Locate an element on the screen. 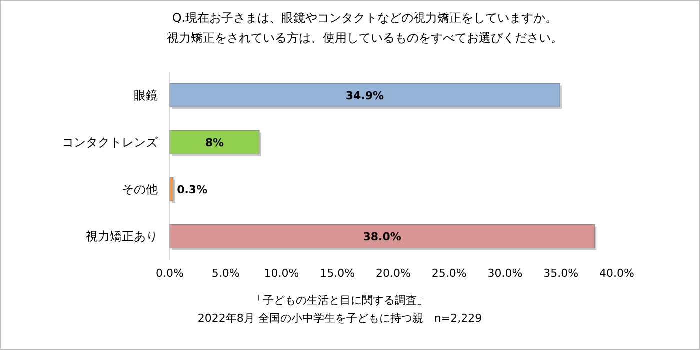 This screenshot has height=350, width=700. data-label: 34.9% is located at coordinates (365, 96).